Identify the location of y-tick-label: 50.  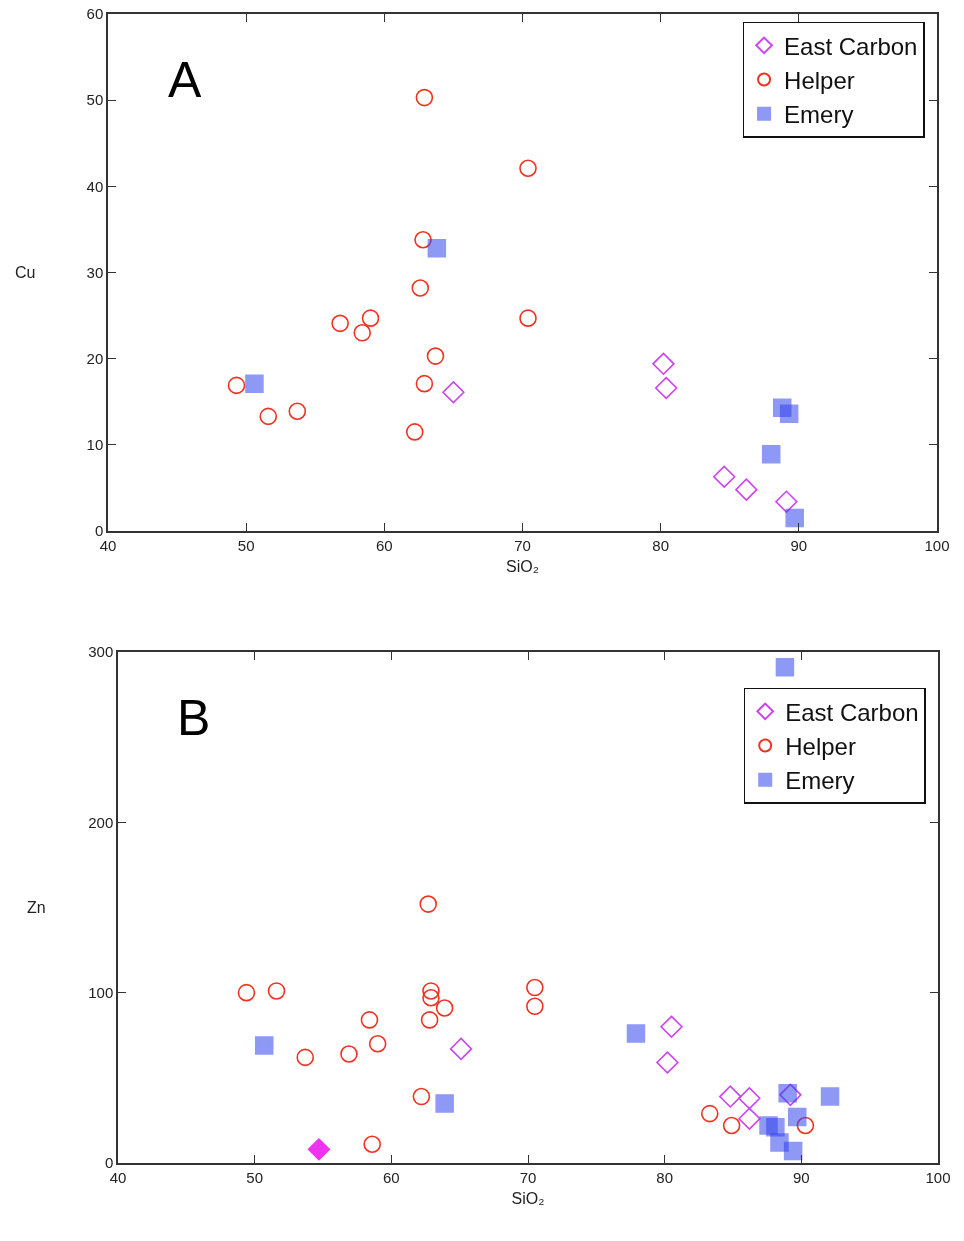
(95, 100).